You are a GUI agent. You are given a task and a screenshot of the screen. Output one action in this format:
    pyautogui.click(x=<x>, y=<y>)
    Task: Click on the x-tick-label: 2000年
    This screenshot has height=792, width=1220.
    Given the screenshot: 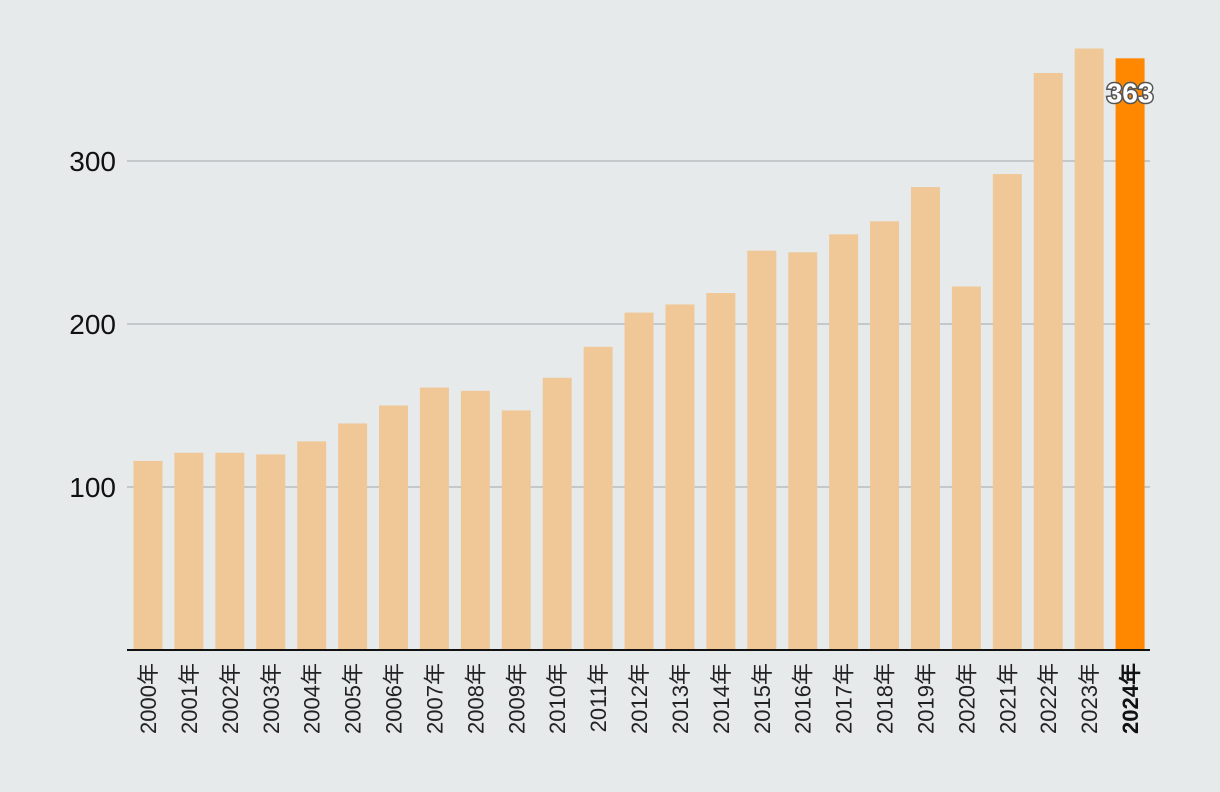 What is the action you would take?
    pyautogui.click(x=148, y=698)
    